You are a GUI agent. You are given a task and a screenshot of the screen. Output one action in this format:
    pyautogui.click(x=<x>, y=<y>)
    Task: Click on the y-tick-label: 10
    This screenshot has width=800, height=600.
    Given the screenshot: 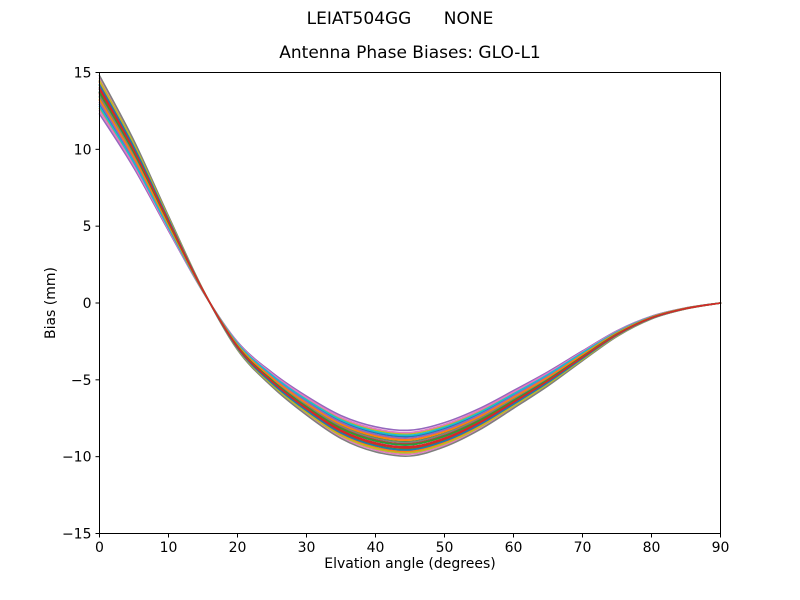 What is the action you would take?
    pyautogui.click(x=83, y=150)
    